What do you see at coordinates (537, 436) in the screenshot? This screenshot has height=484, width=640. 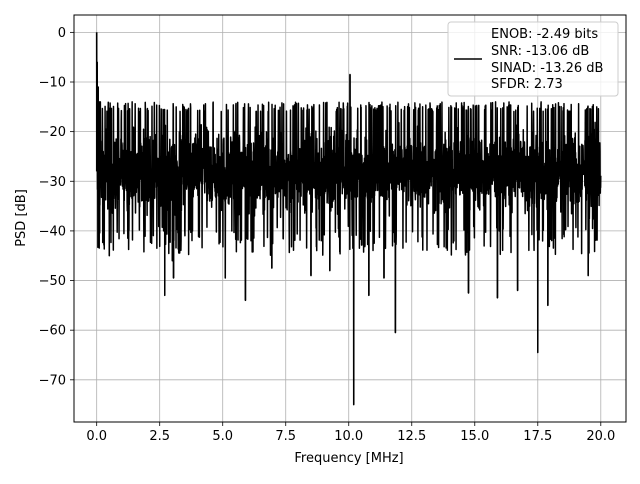 I see `x-tick-label: 17.5` at bounding box center [537, 436].